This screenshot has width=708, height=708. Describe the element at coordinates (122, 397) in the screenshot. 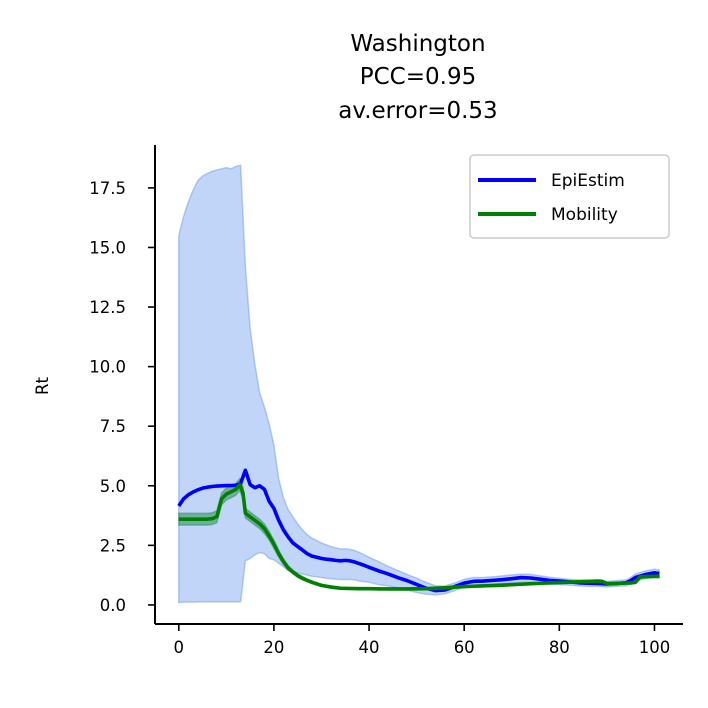

I see `y-axis-ticks: 0.0 2.5 5.0 7.5 10.0 12.5 15.0 17.5` at that location.